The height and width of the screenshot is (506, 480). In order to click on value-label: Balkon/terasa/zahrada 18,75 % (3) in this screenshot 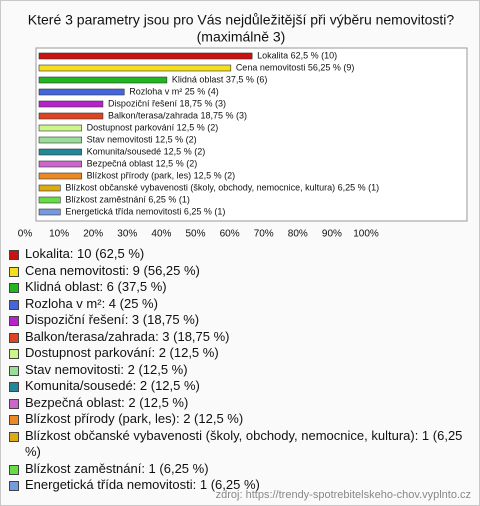, I will do `click(177, 115)`.